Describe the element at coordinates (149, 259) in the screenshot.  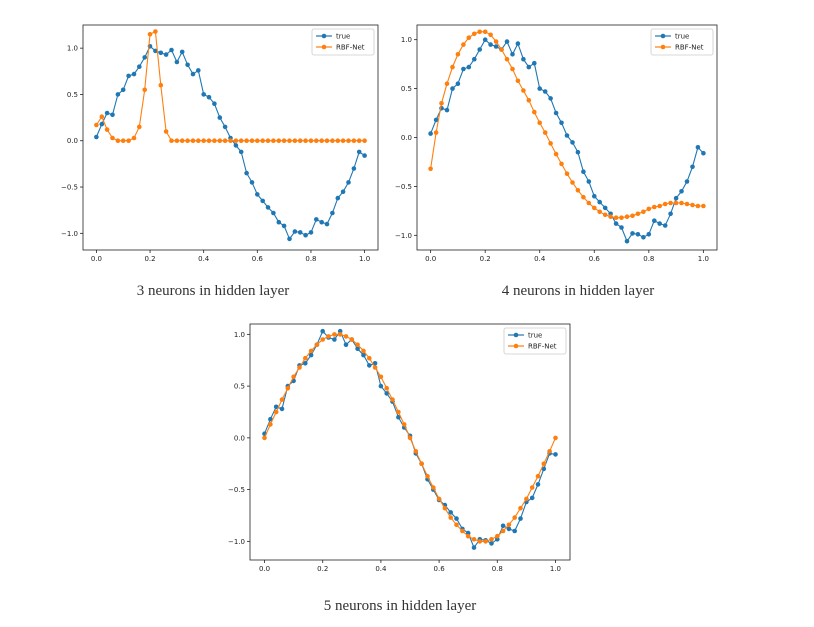
I see `x-tick-label: 0.2` at that location.